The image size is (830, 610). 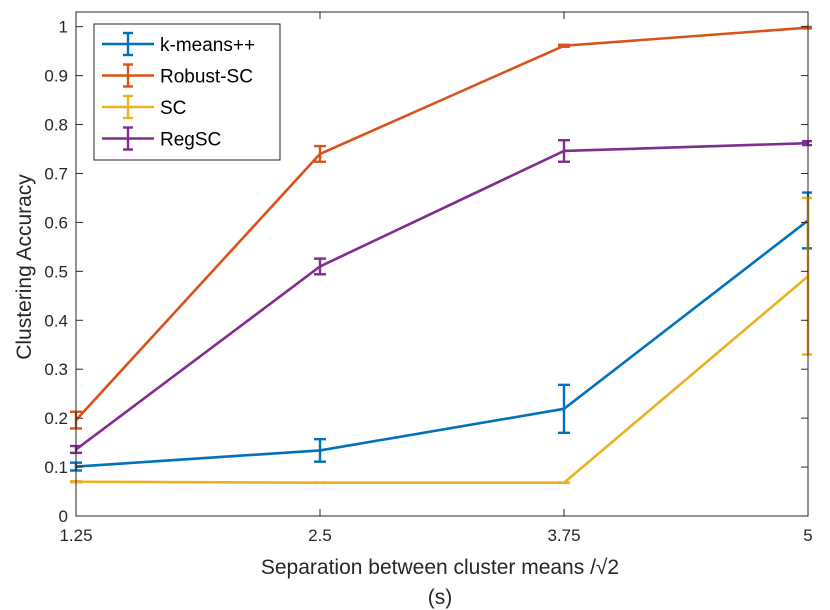 I want to click on y-tick-label: 0.3, so click(x=56, y=369).